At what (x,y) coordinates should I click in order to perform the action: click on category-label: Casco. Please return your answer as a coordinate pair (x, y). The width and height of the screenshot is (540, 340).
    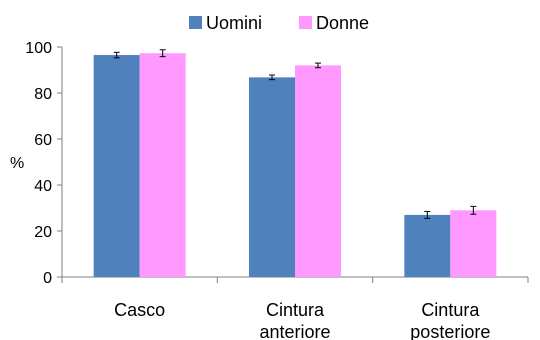
    Looking at the image, I should click on (139, 310).